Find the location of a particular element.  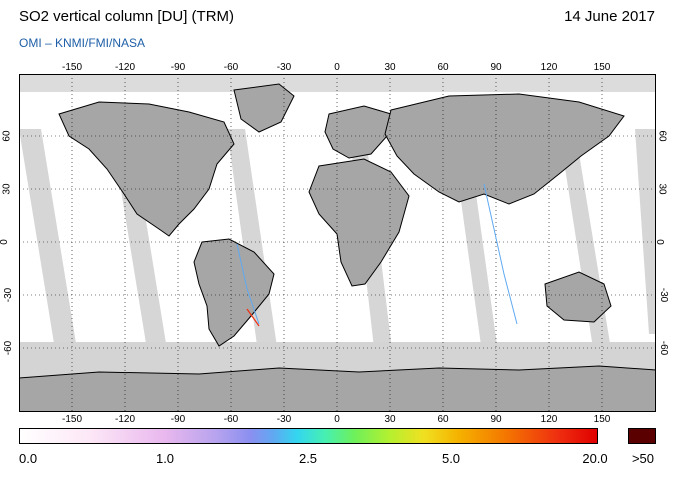

lon-label-top: 30 is located at coordinates (390, 67).